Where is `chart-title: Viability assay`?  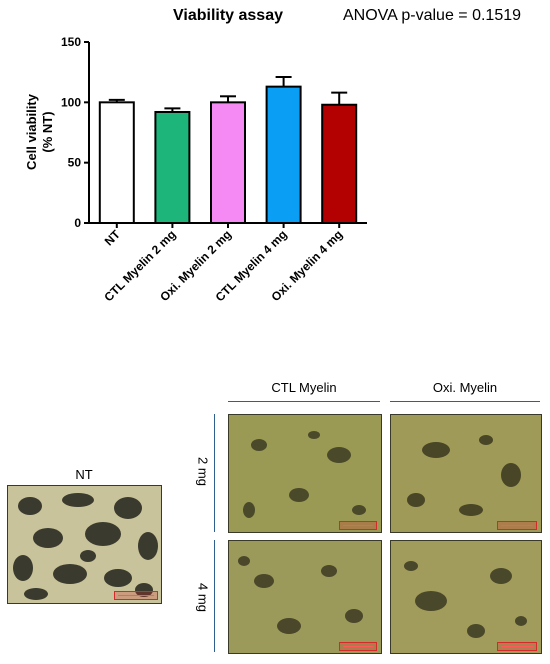 chart-title: Viability assay is located at coordinates (228, 15).